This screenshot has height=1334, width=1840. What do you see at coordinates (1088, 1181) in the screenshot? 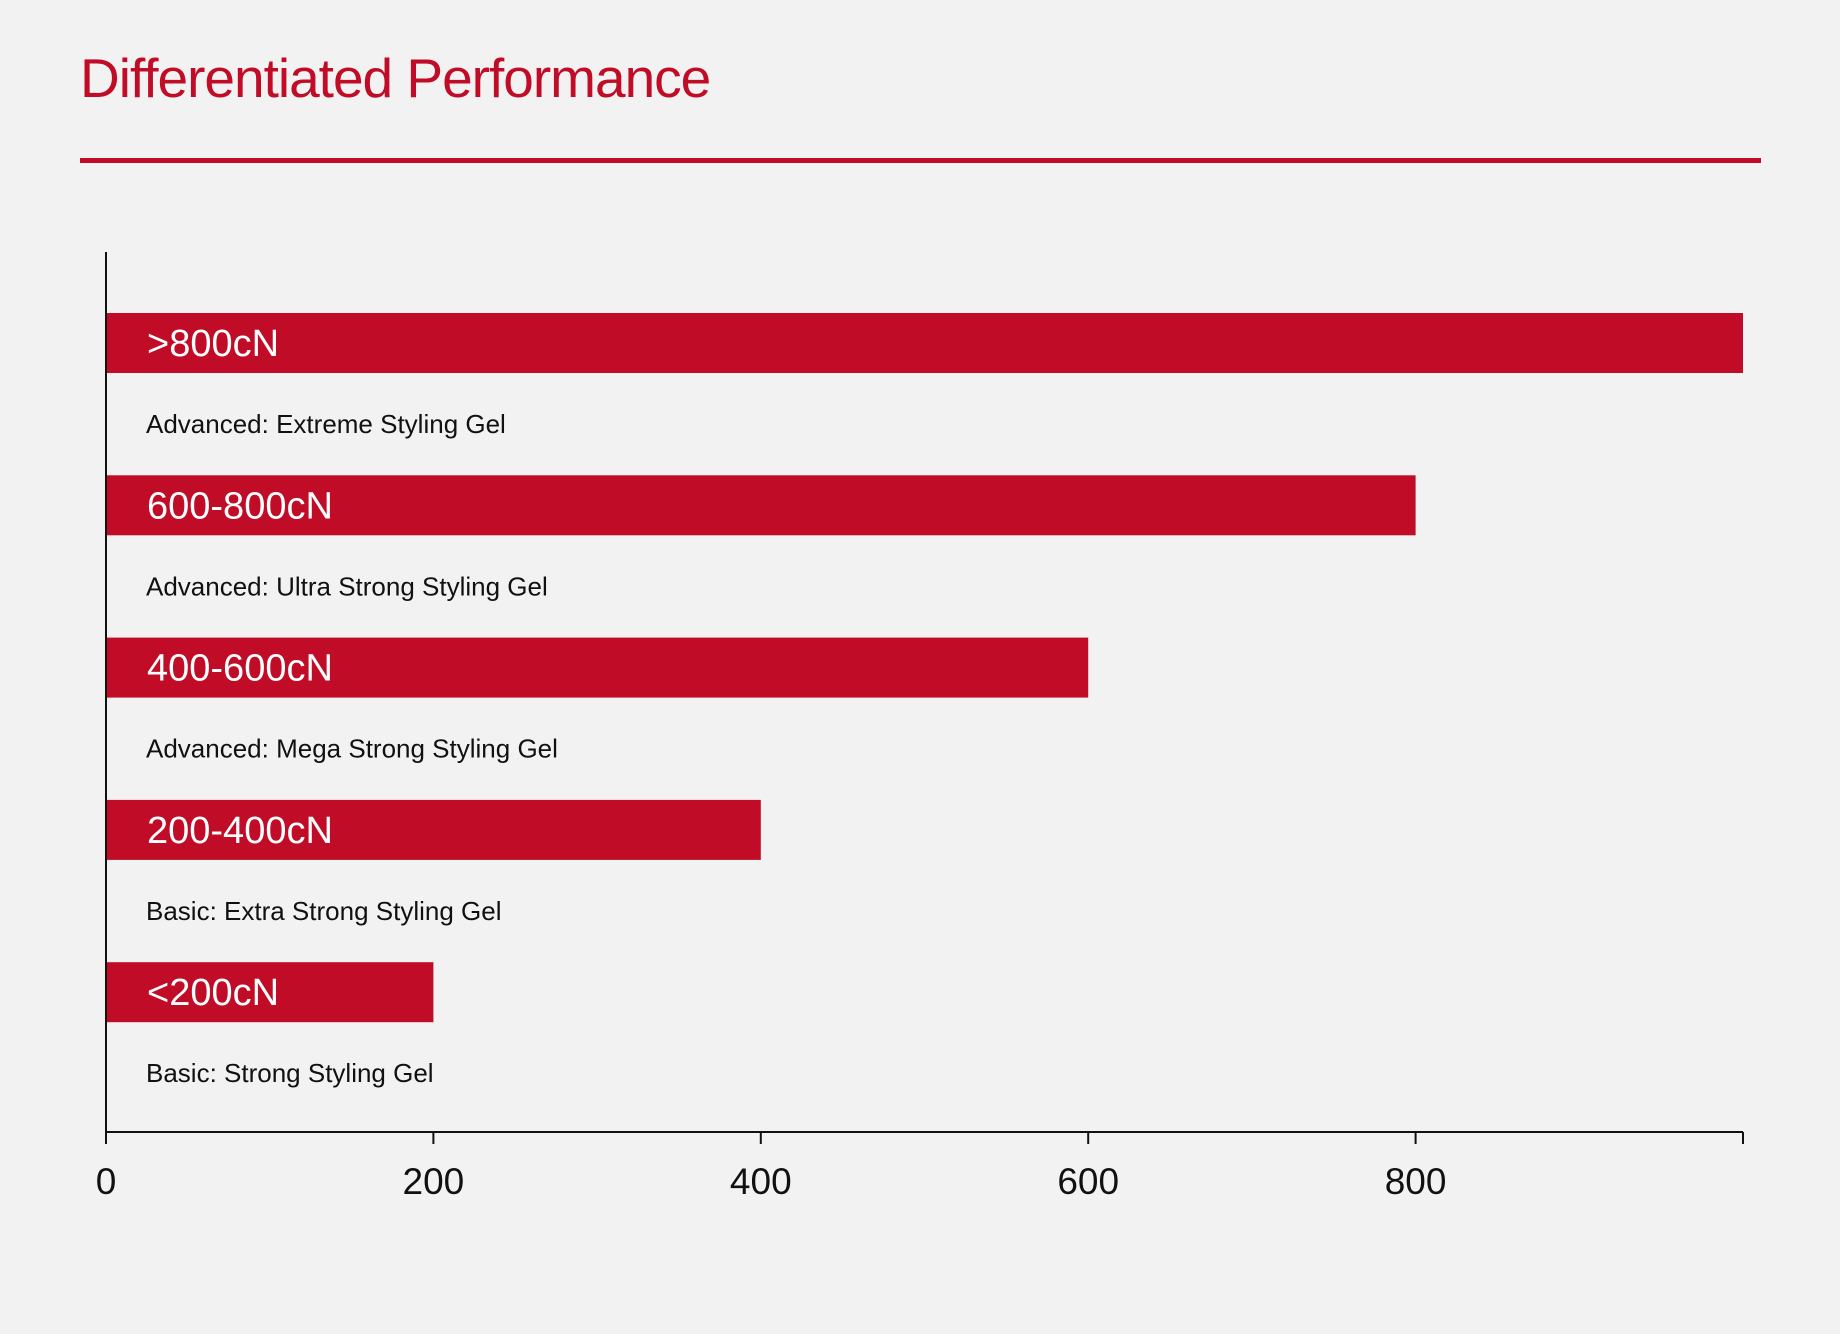
I see `x-tick-label: 600` at bounding box center [1088, 1181].